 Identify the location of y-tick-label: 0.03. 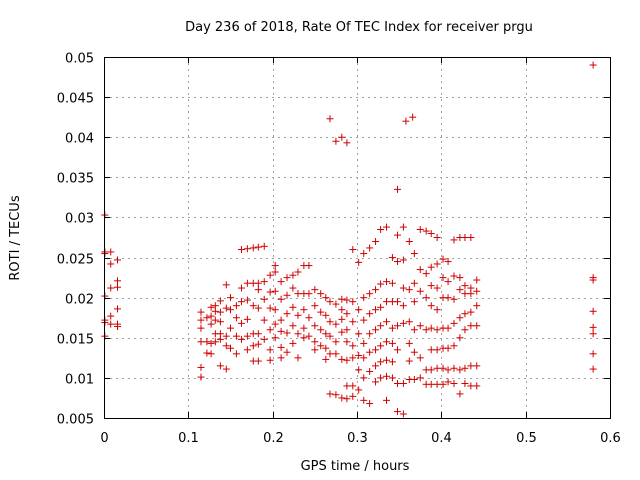
(79, 219).